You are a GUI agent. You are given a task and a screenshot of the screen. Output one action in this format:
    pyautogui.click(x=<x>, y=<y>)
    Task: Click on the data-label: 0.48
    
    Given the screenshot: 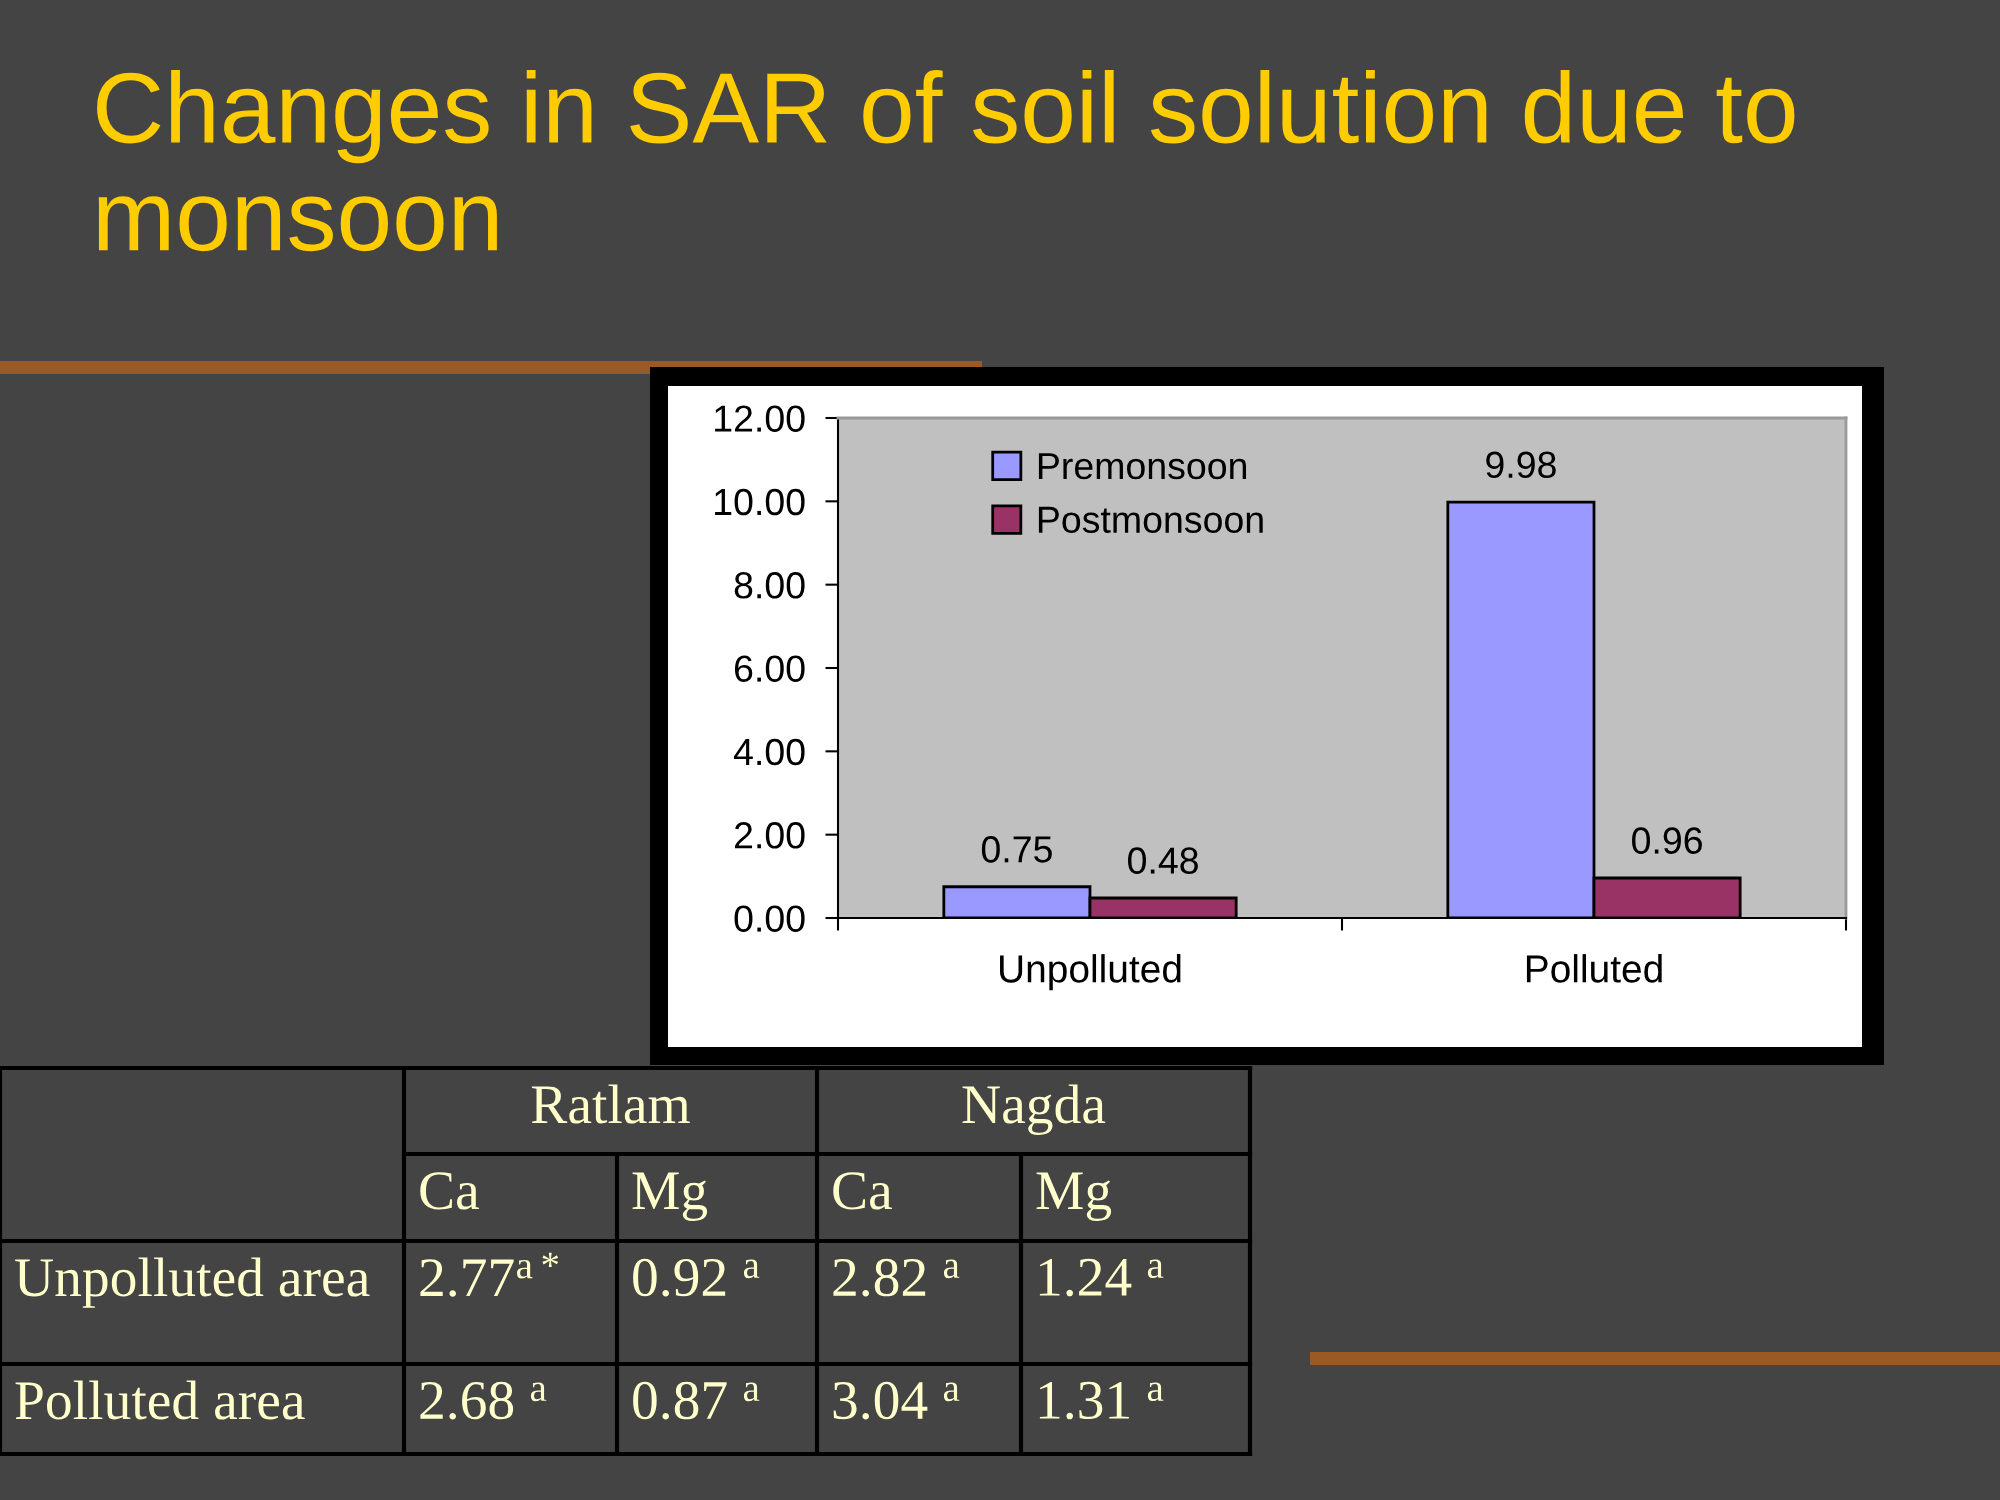 What is the action you would take?
    pyautogui.click(x=1163, y=860)
    